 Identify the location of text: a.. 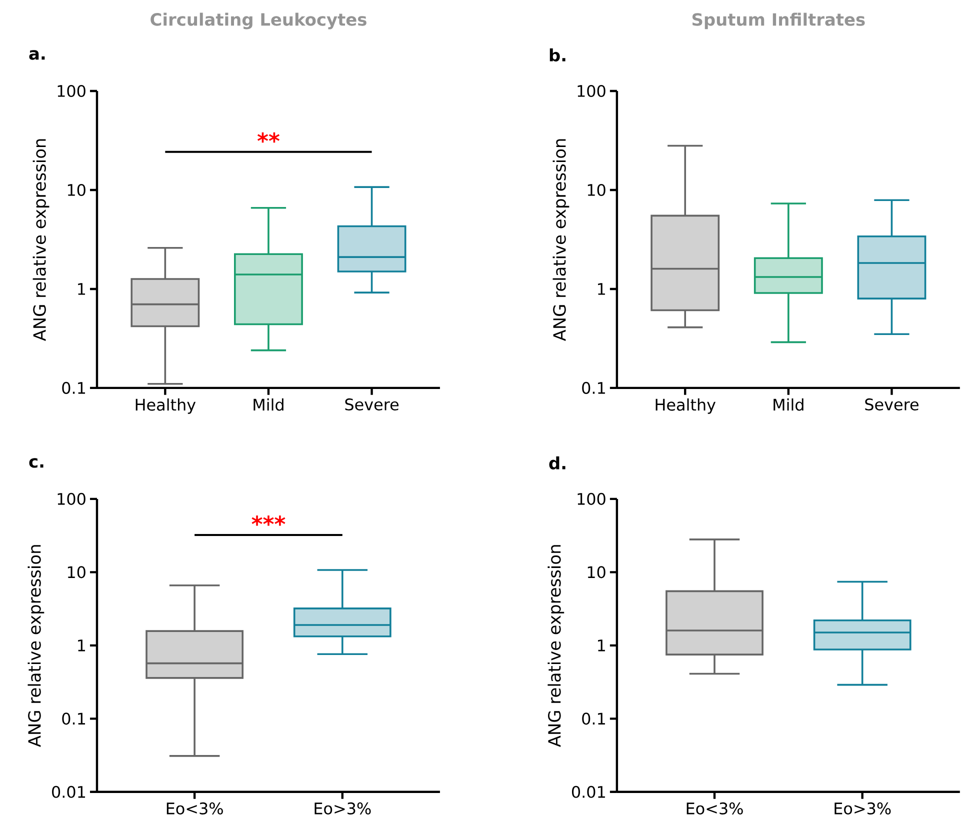
(37, 55).